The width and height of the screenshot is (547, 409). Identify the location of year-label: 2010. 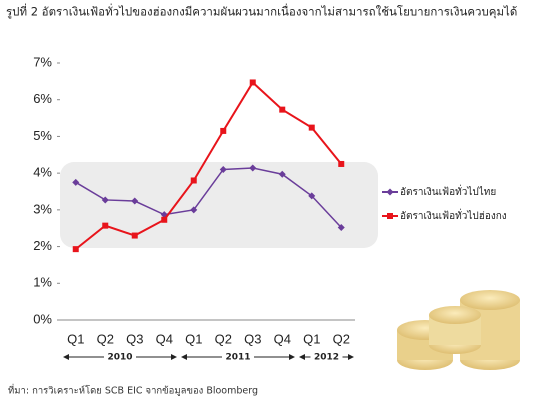
(119, 358).